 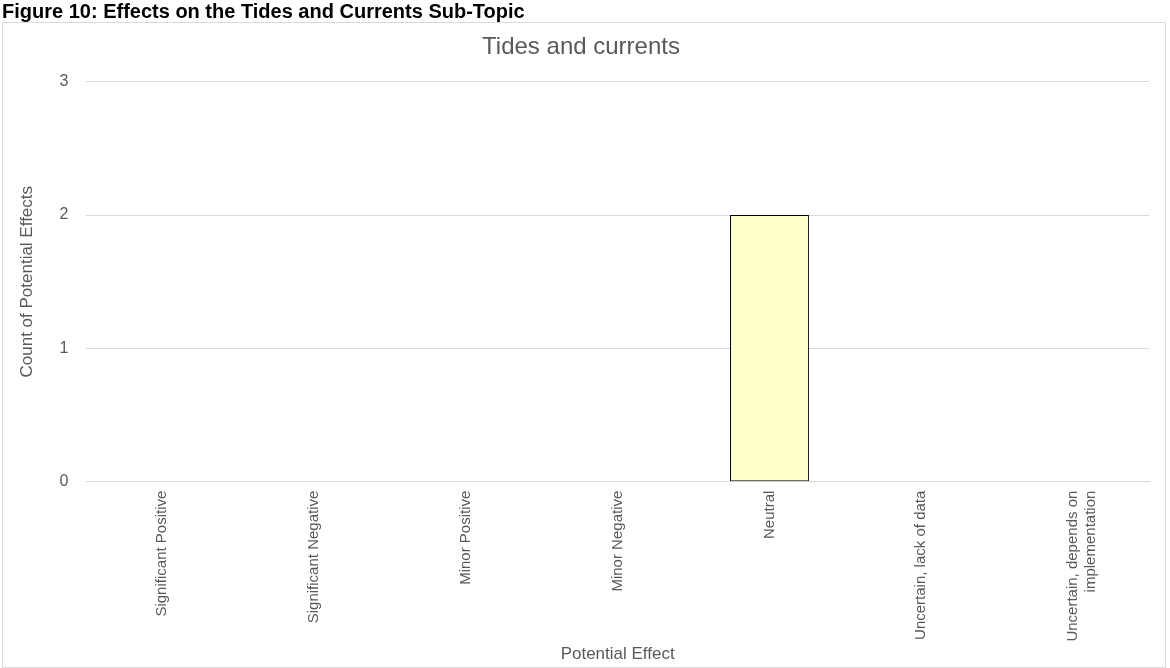 What do you see at coordinates (464, 537) in the screenshot?
I see `x-tick-label: Minor Positive` at bounding box center [464, 537].